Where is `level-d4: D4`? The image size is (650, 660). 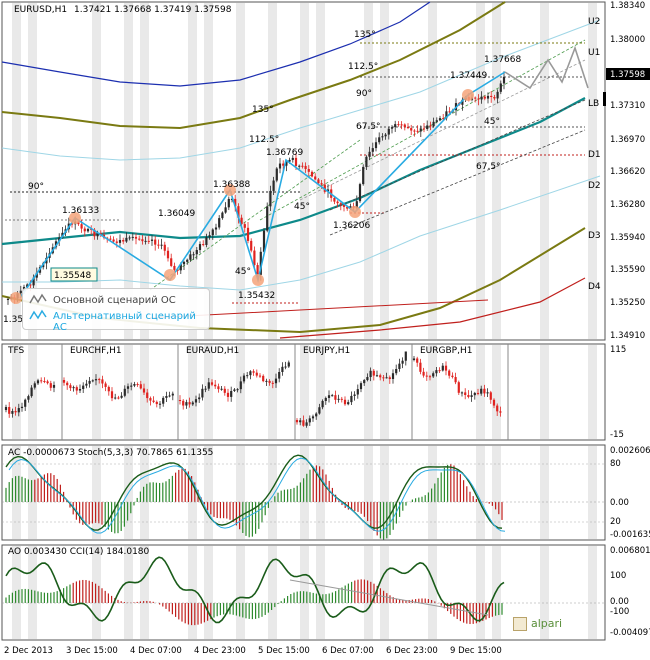 level-d4: D4 is located at coordinates (594, 287).